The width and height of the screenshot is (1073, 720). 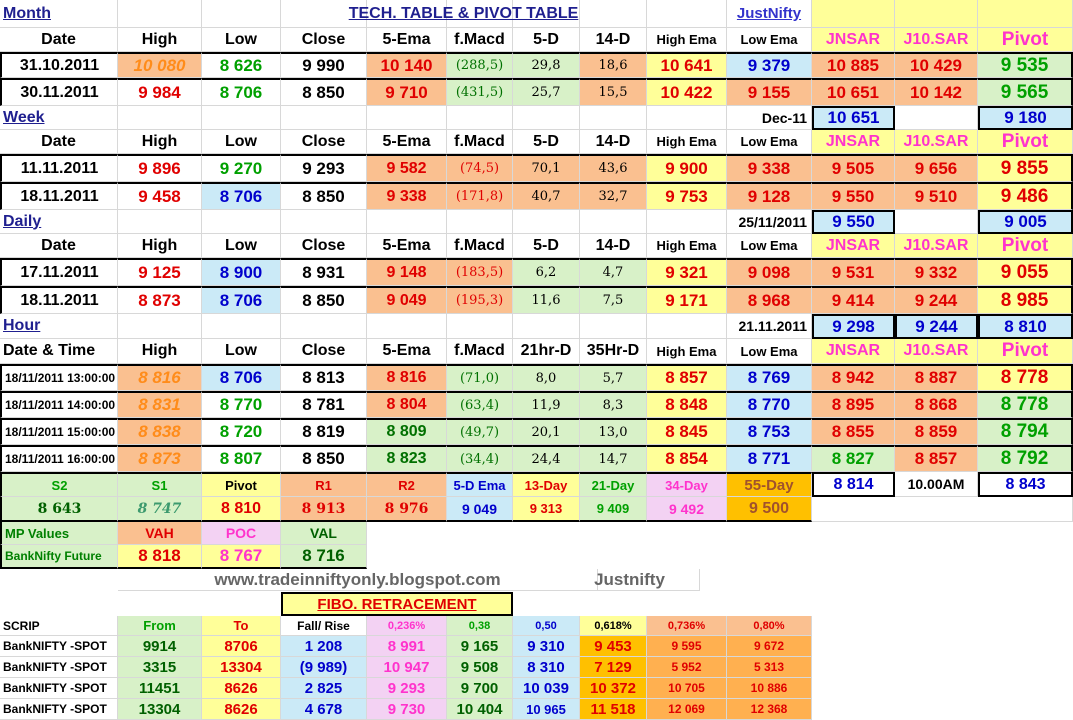 I want to click on month-low-ema: 9 379, so click(x=769, y=65).